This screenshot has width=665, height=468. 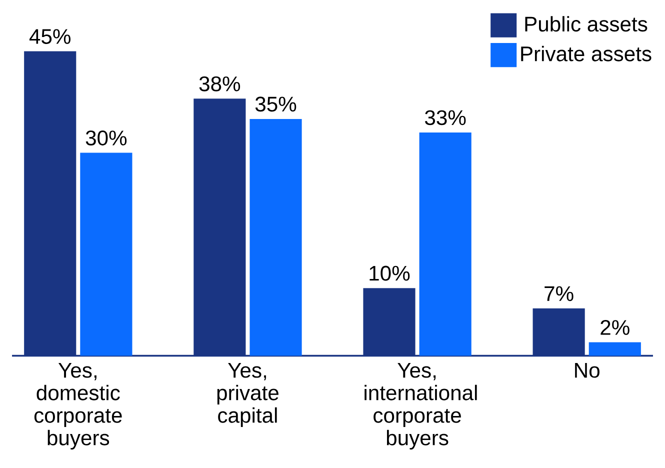 What do you see at coordinates (586, 24) in the screenshot?
I see `legend-label: Public assets` at bounding box center [586, 24].